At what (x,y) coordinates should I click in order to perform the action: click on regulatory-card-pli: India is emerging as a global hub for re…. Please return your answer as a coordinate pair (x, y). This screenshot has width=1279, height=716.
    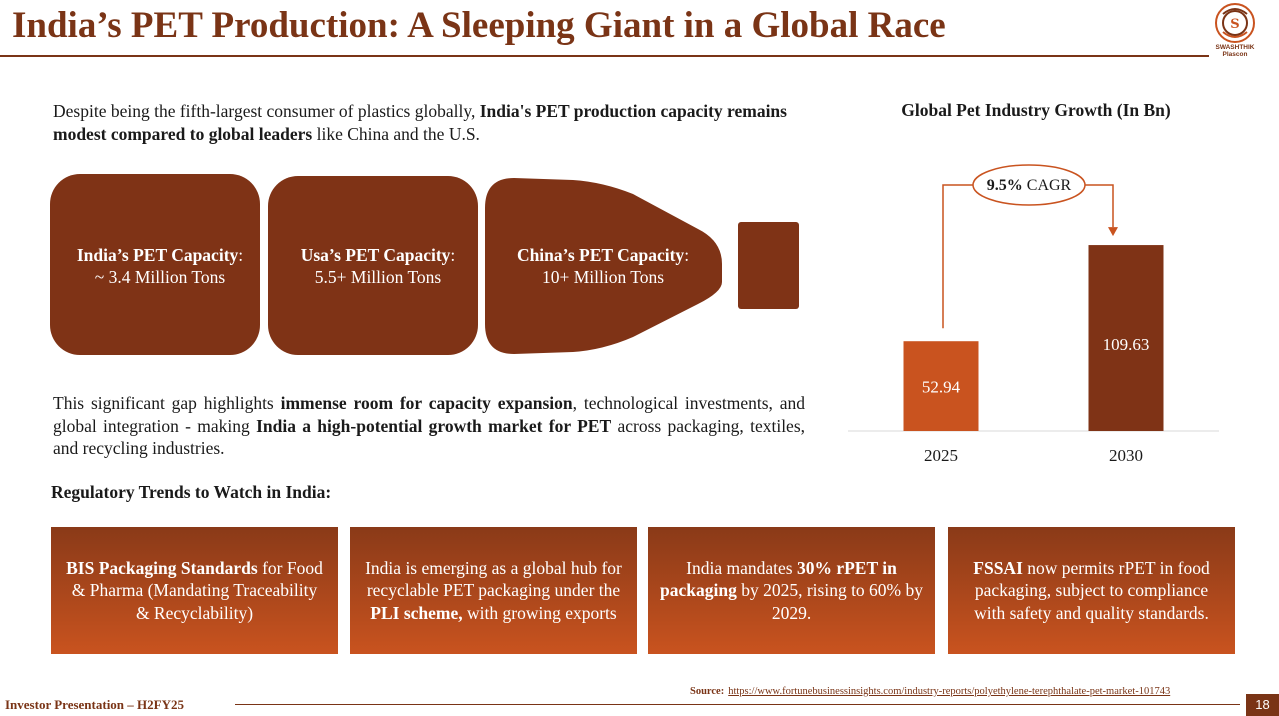
    Looking at the image, I should click on (493, 590).